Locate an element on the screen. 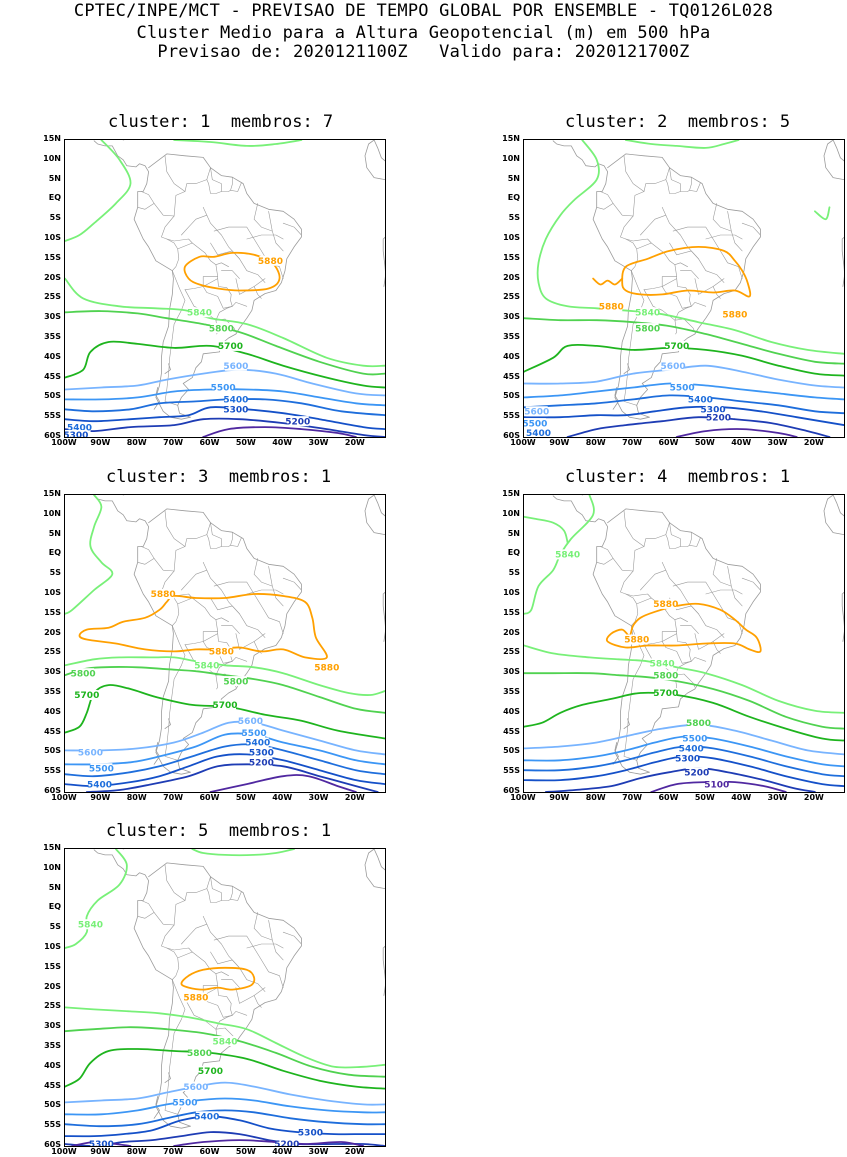 The height and width of the screenshot is (1157, 847). contour-label: 5200 is located at coordinates (696, 773).